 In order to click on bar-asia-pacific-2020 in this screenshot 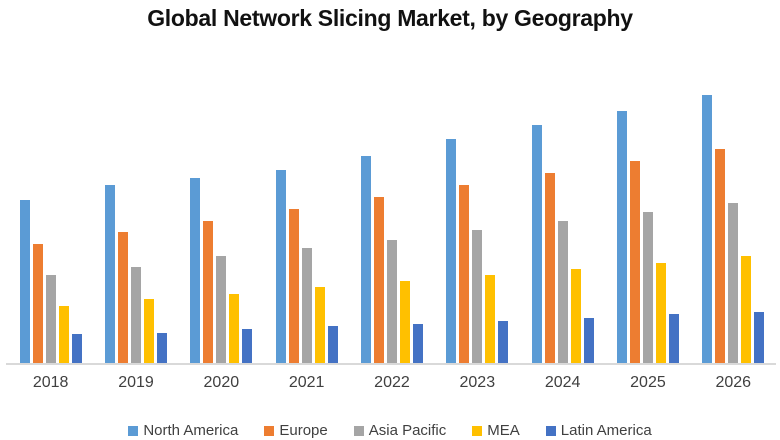, I will do `click(221, 310)`.